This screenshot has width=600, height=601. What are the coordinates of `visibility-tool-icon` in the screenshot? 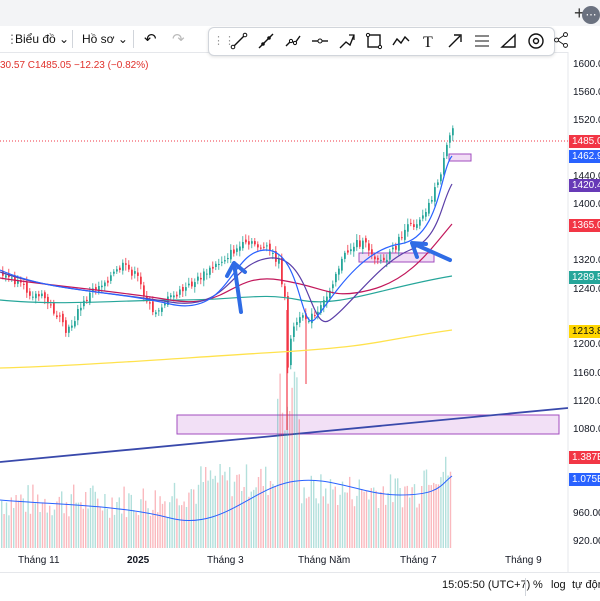 It's located at (536, 41).